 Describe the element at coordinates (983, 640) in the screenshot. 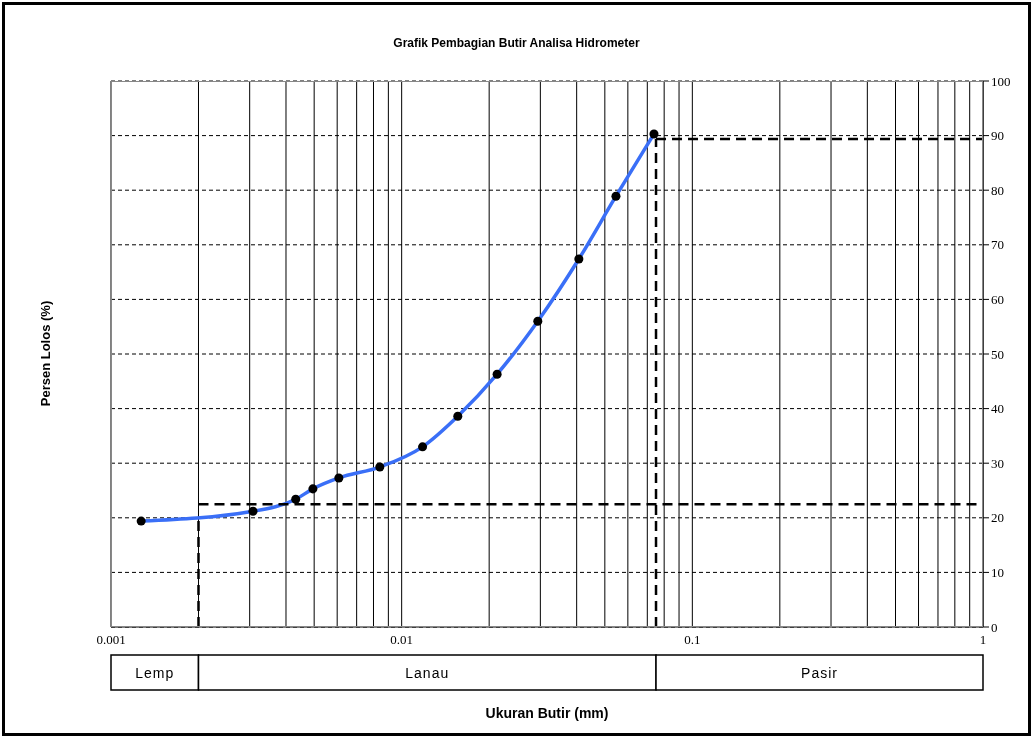

I see `x-tick-label: 1` at that location.